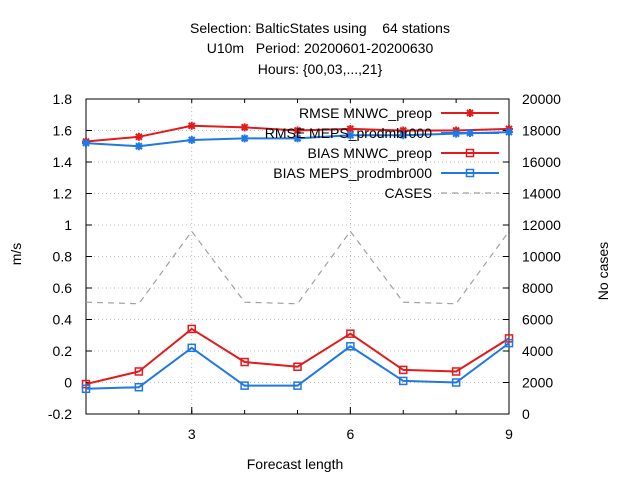 Image resolution: width=640 pixels, height=480 pixels. What do you see at coordinates (192, 434) in the screenshot?
I see `x-tick-label: 3` at bounding box center [192, 434].